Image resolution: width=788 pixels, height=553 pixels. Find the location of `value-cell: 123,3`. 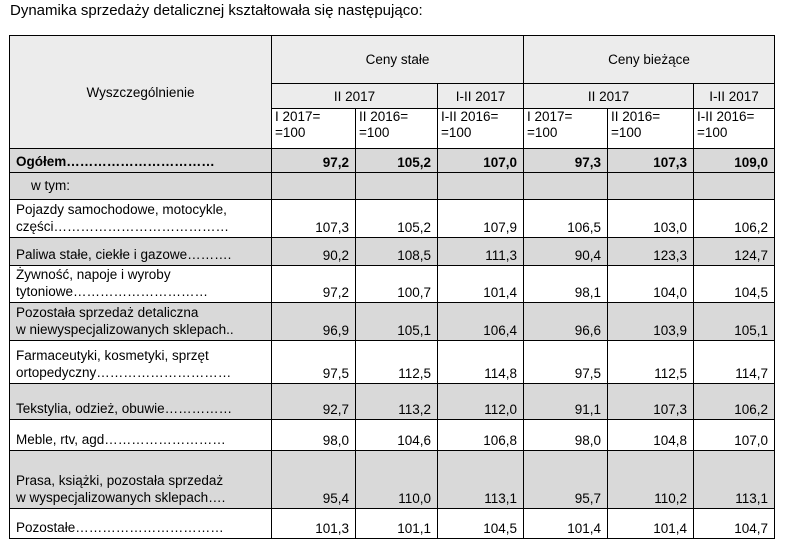

value-cell: 123,3 is located at coordinates (651, 251).